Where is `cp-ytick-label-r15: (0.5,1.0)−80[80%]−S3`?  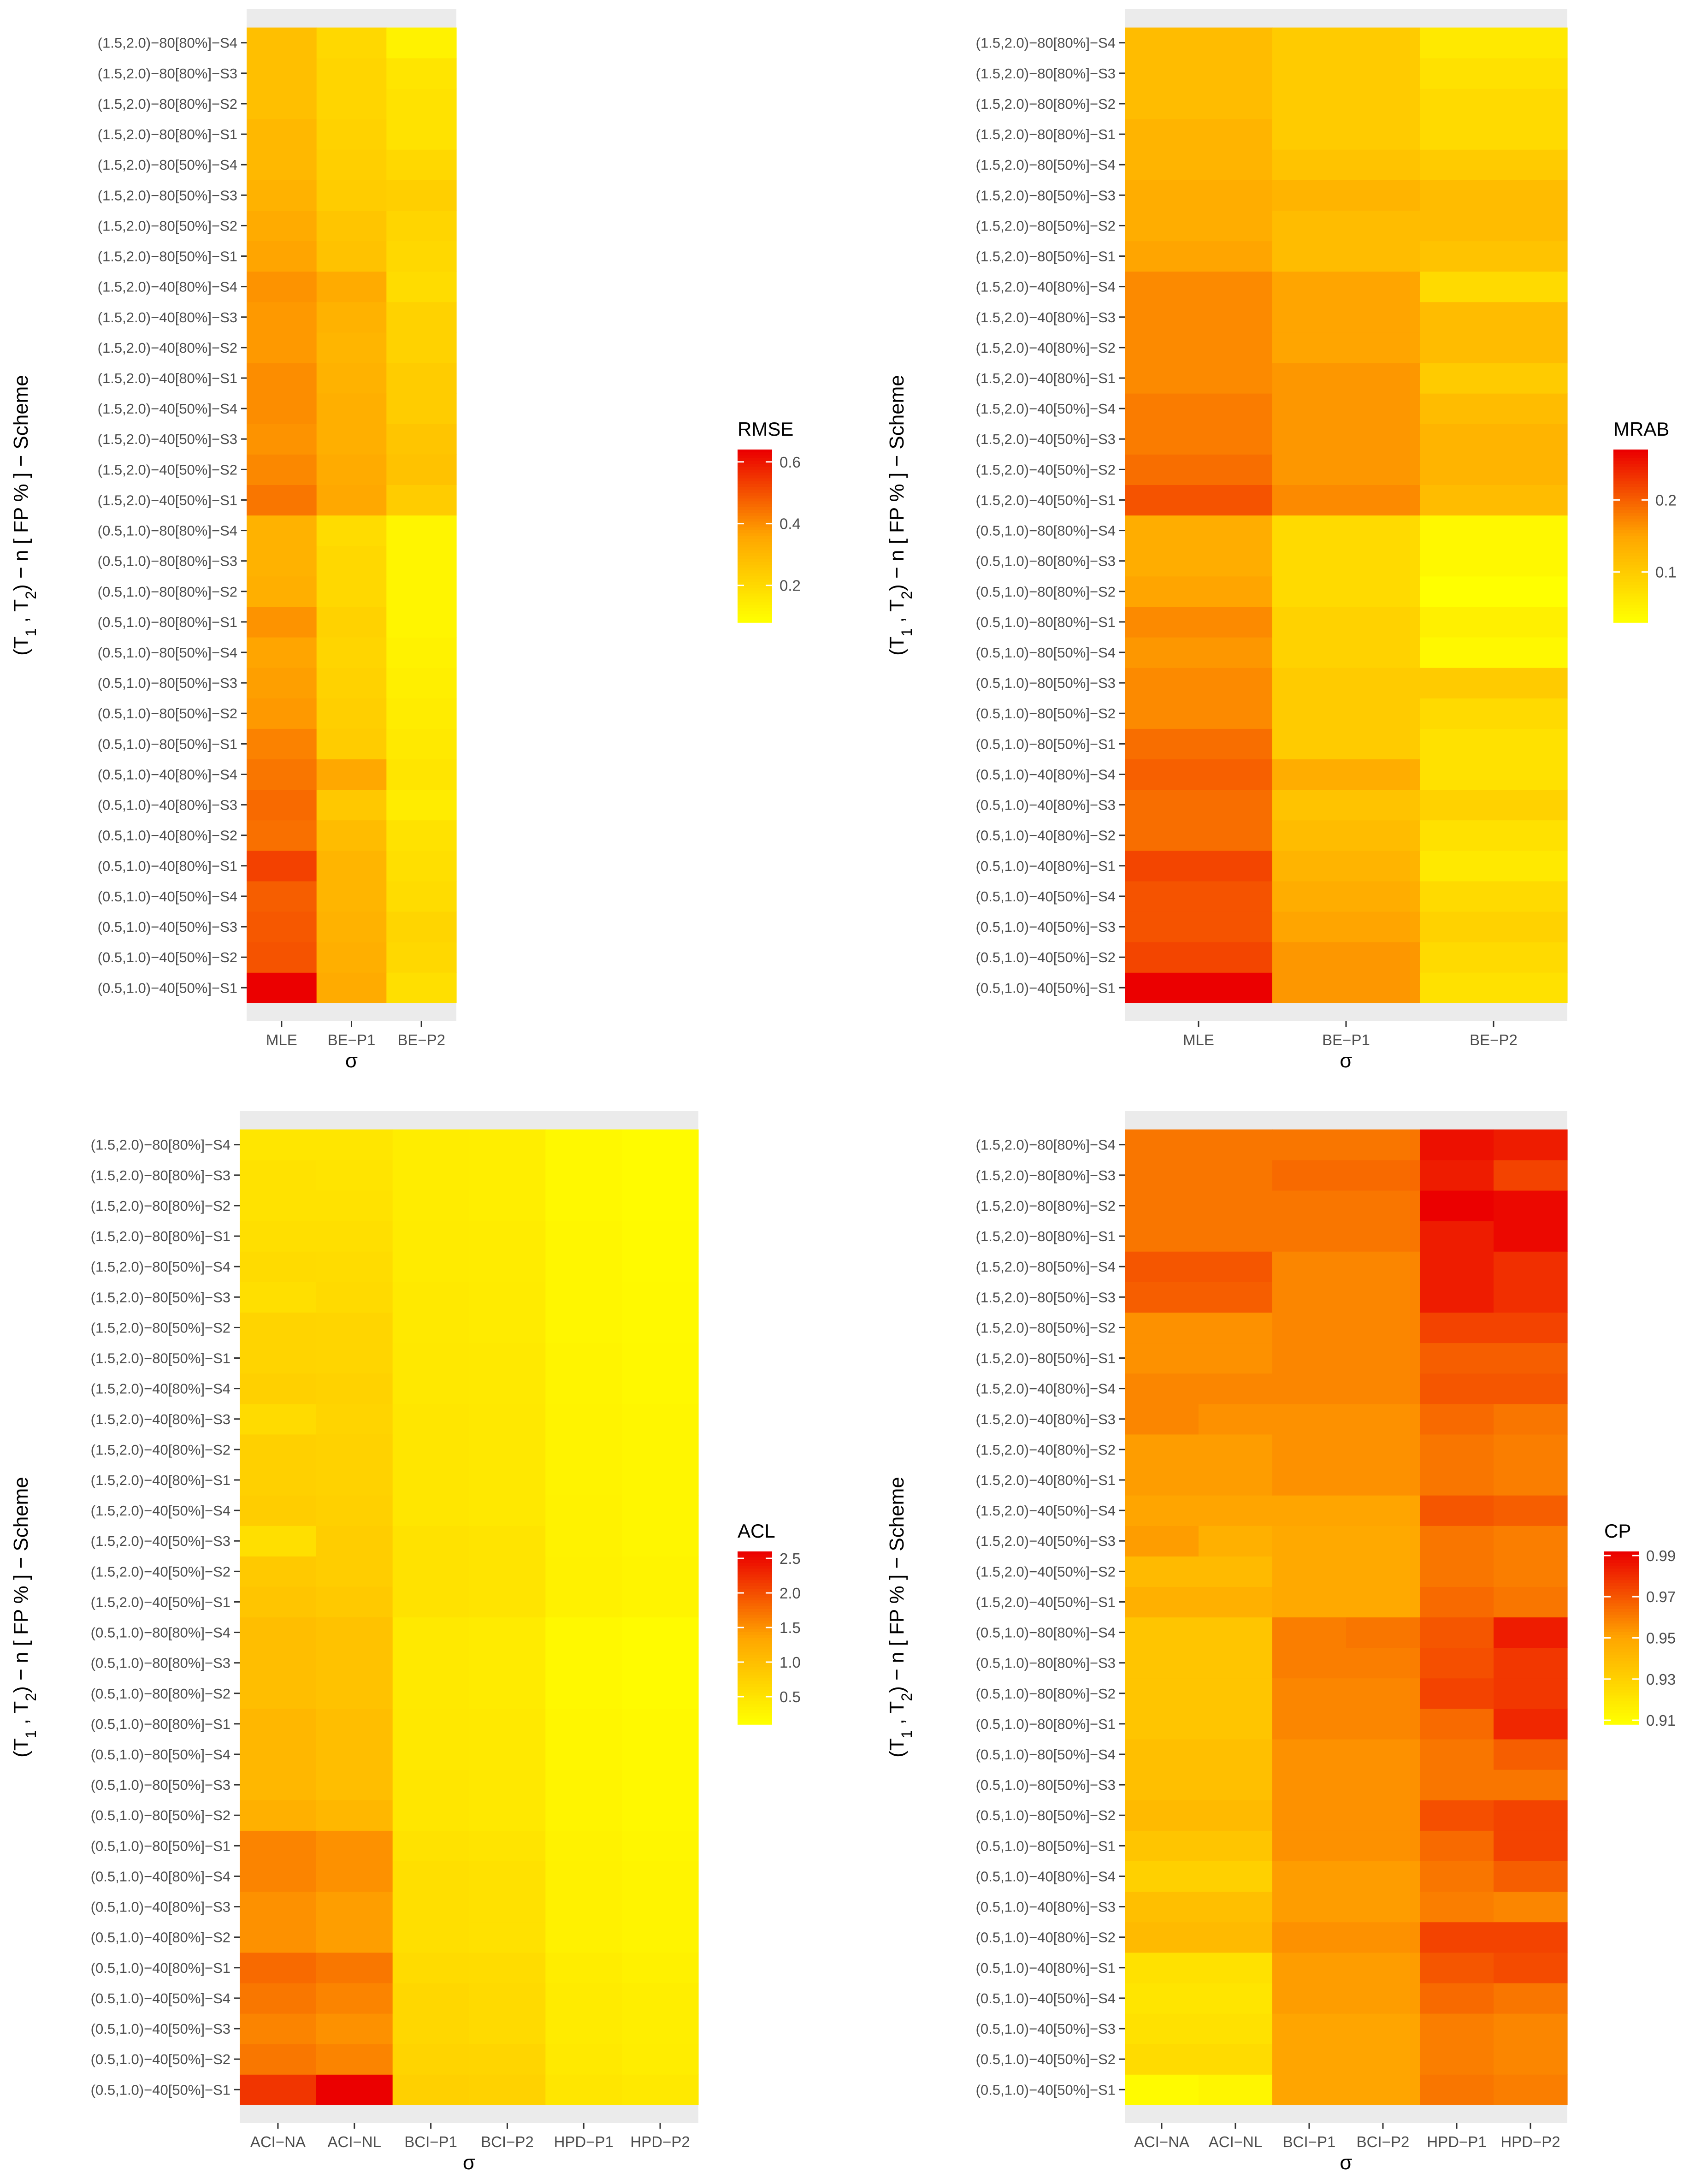
cp-ytick-label-r15: (0.5,1.0)−80[80%]−S3 is located at coordinates (1046, 1663).